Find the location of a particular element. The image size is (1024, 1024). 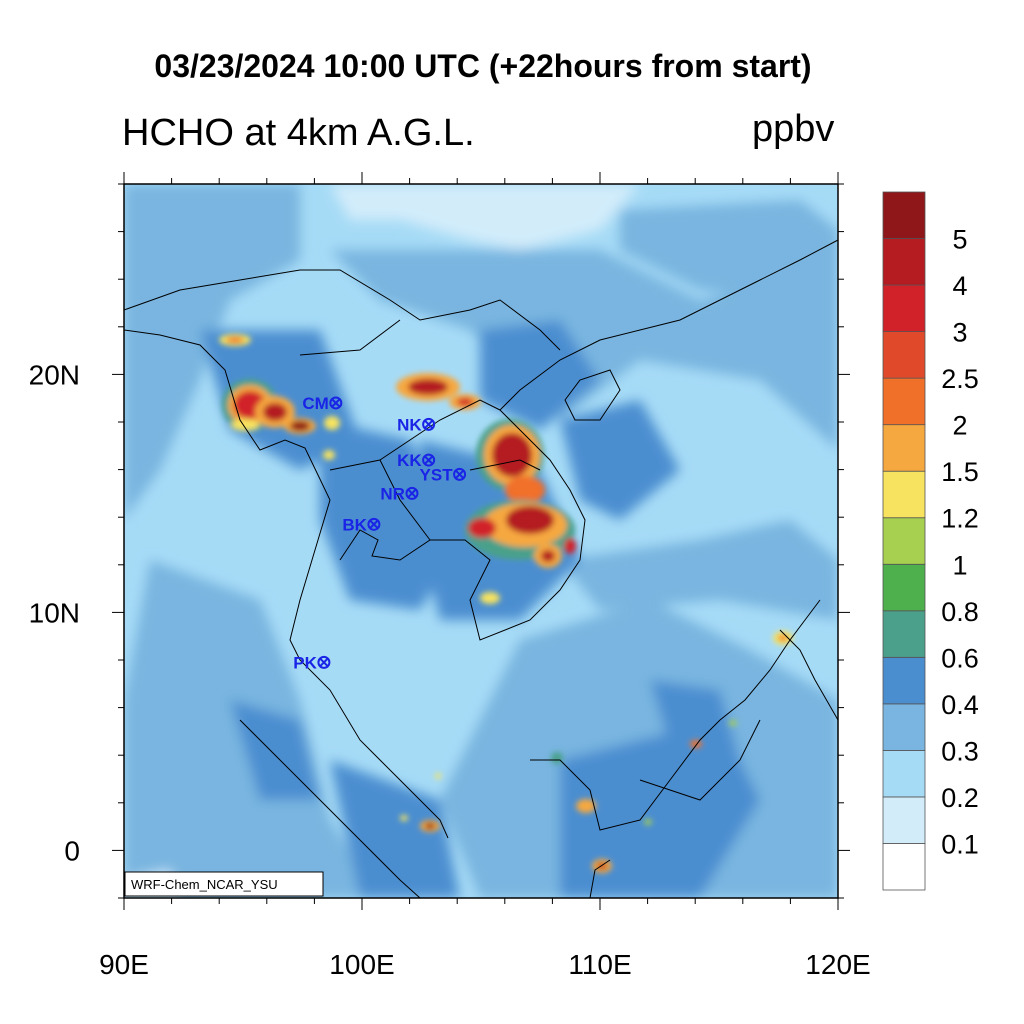

model-label-box: WRF-Chem_NCAR_YSU is located at coordinates (224, 884).